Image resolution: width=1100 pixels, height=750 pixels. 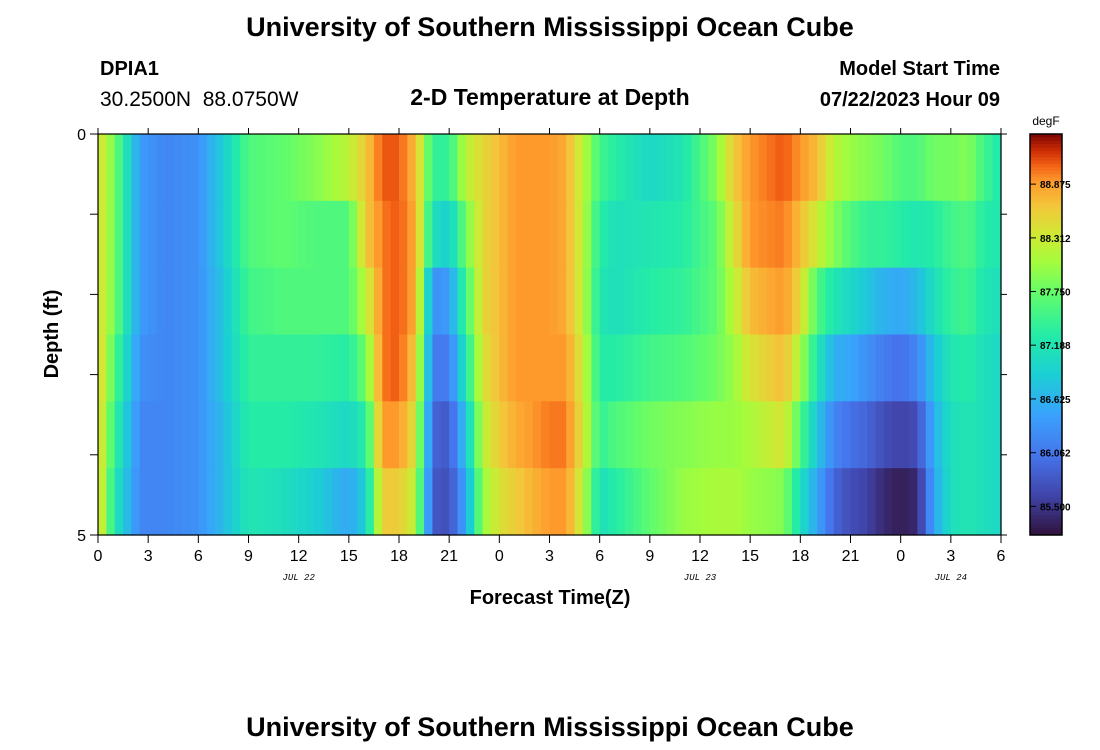 What do you see at coordinates (1055, 293) in the screenshot?
I see `colorbar-tick-label: 87.750` at bounding box center [1055, 293].